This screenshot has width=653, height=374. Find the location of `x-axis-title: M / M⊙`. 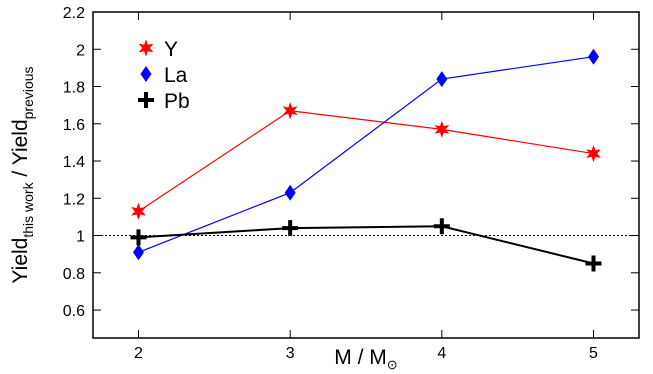

x-axis-title: M / M⊙ is located at coordinates (365, 359).